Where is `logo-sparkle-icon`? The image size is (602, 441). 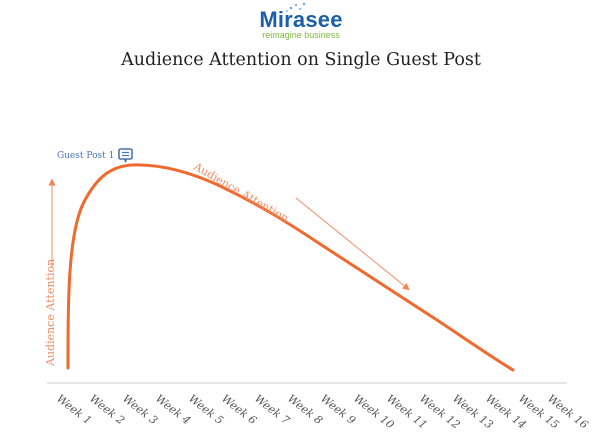
logo-sparkle-icon is located at coordinates (296, 7).